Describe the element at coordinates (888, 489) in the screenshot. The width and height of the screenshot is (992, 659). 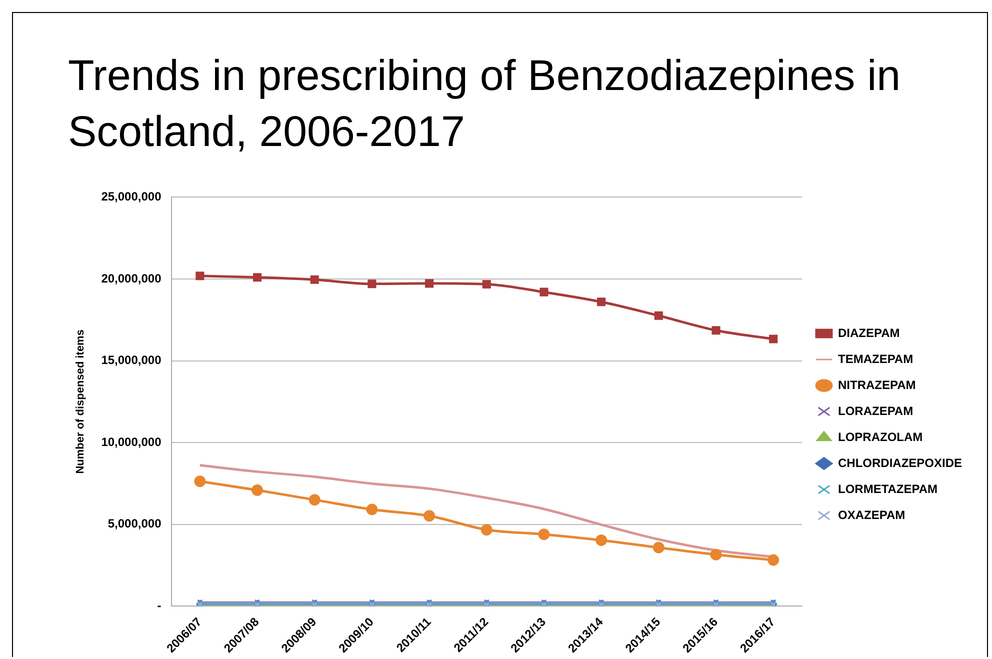
I see `legend-label: LORMETAZEPAM` at that location.